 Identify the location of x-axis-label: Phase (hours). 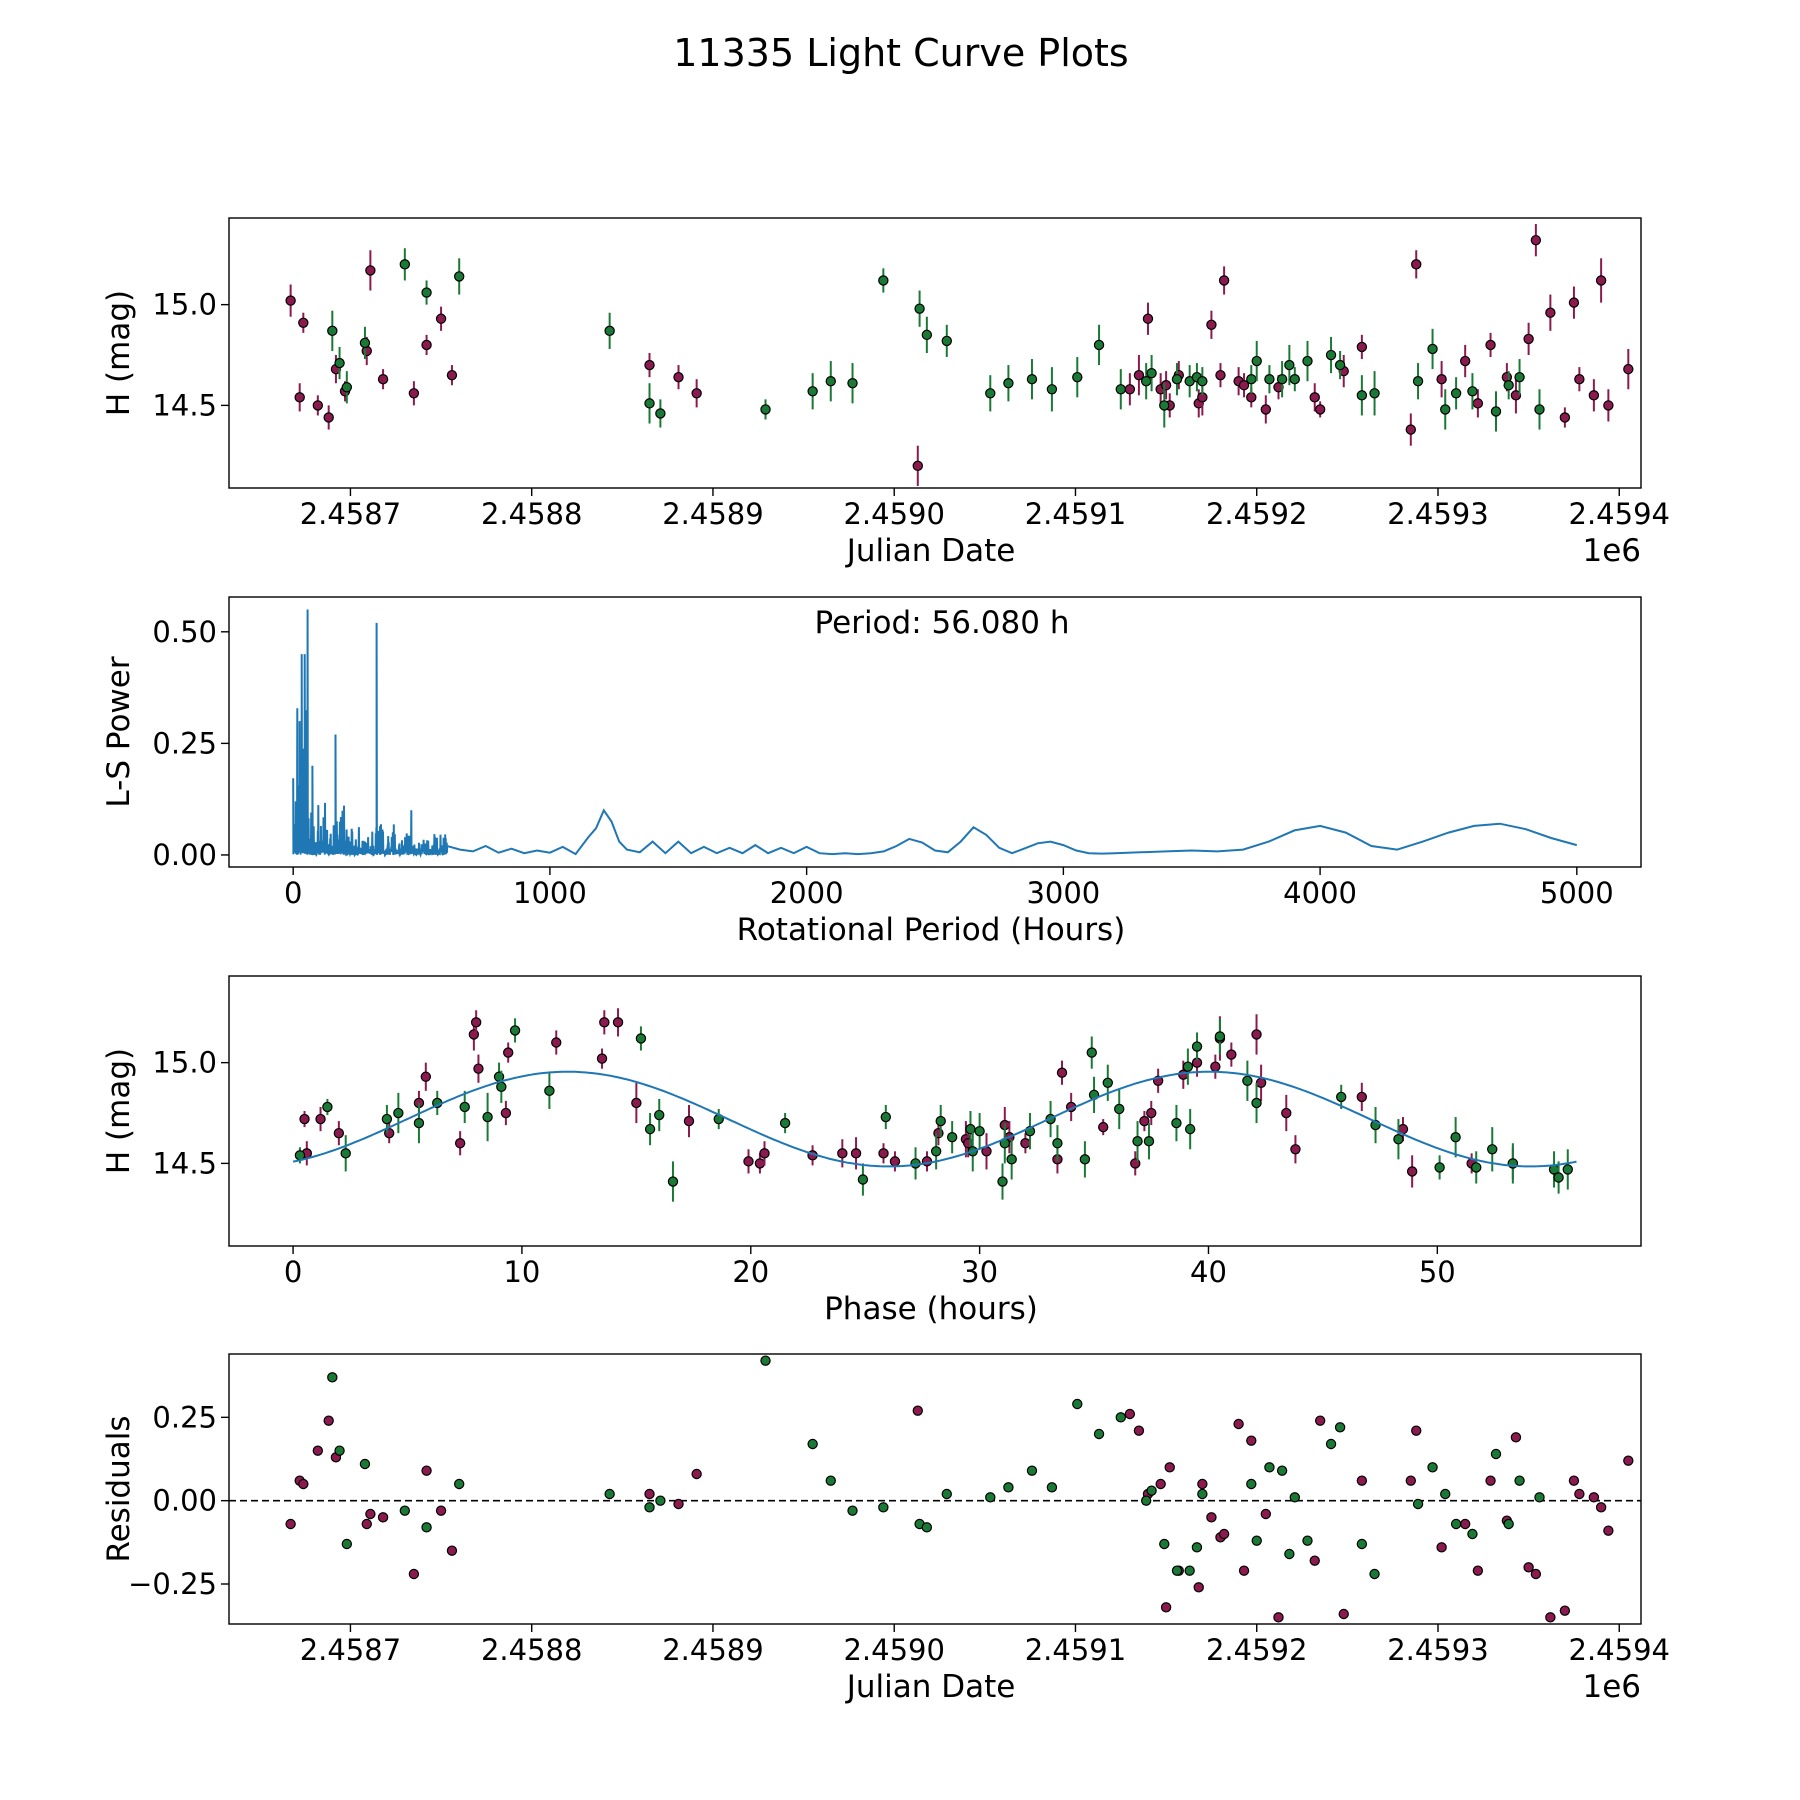
(931, 1309).